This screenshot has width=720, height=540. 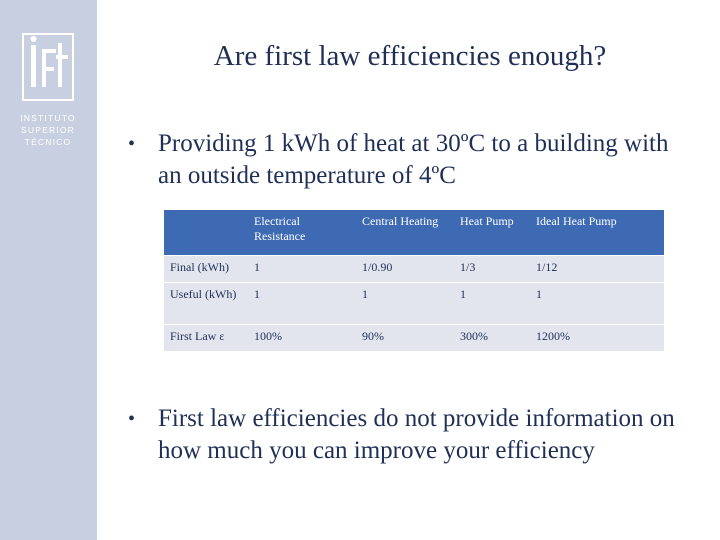 I want to click on logo-line-3: TÉCNICO, so click(x=48, y=142).